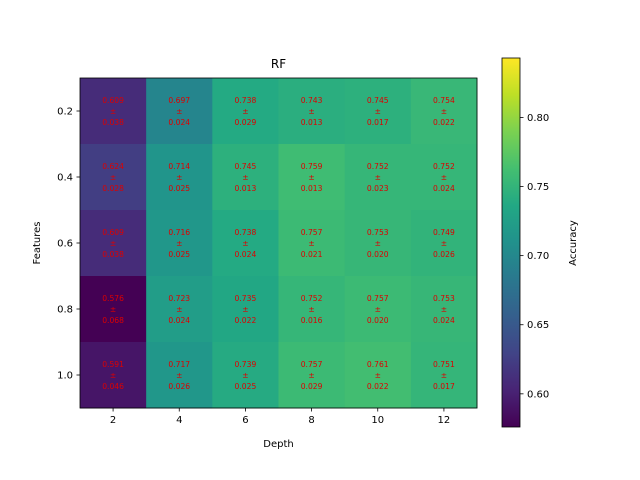 This screenshot has width=640, height=480. Describe the element at coordinates (444, 364) in the screenshot. I see `cell-value-label: 0.751` at that location.